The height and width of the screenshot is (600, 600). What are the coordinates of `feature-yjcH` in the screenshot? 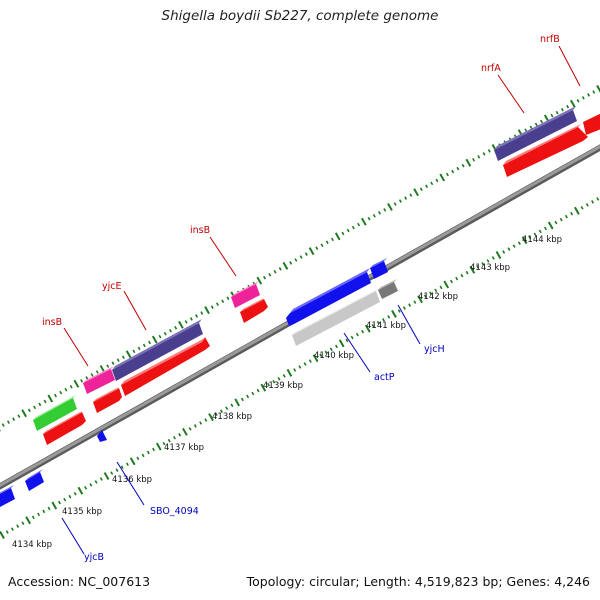 It's located at (379, 268).